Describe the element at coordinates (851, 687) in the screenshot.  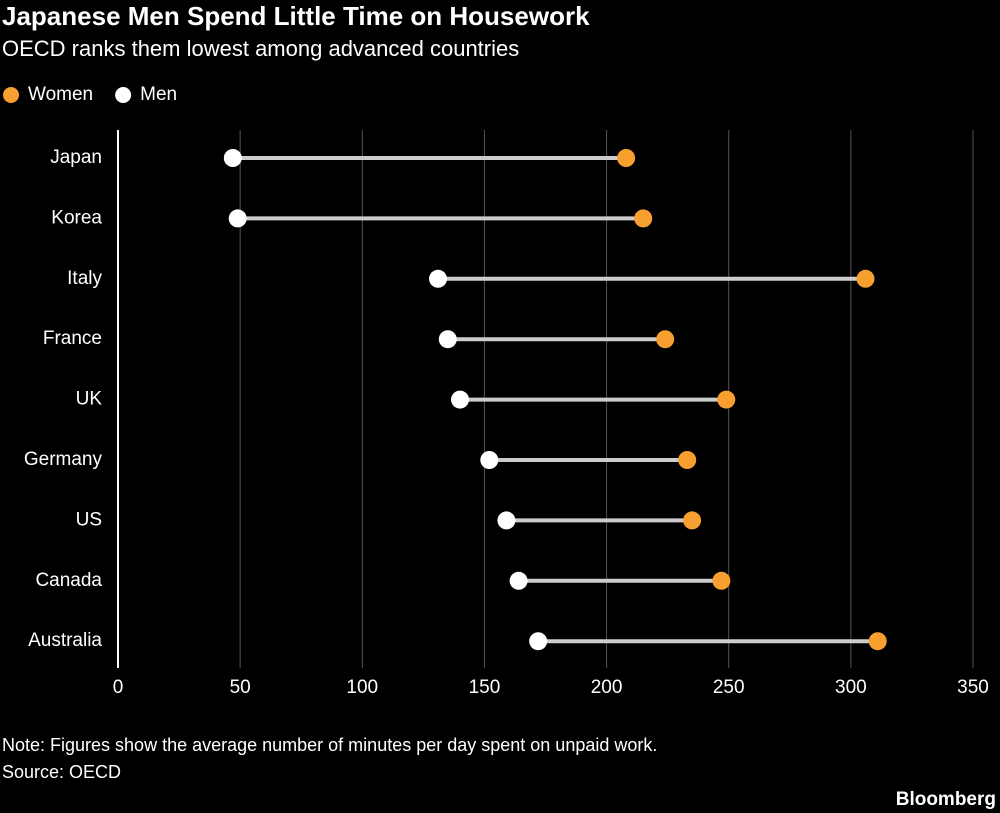
I see `x-tick-label: 300` at that location.